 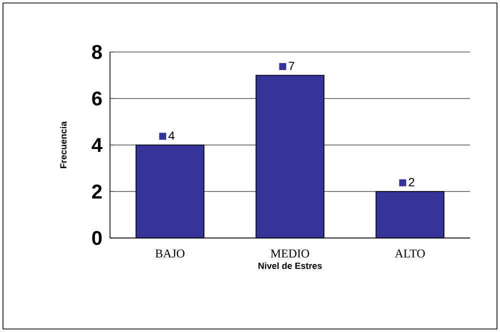 I want to click on x-tick-label: MEDIO, so click(x=290, y=254).